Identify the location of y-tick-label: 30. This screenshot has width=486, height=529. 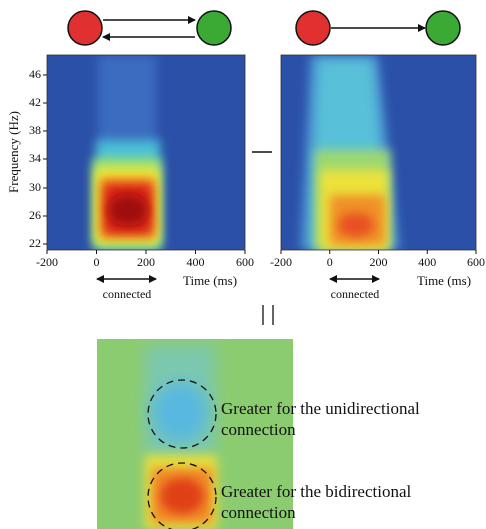
(35, 187).